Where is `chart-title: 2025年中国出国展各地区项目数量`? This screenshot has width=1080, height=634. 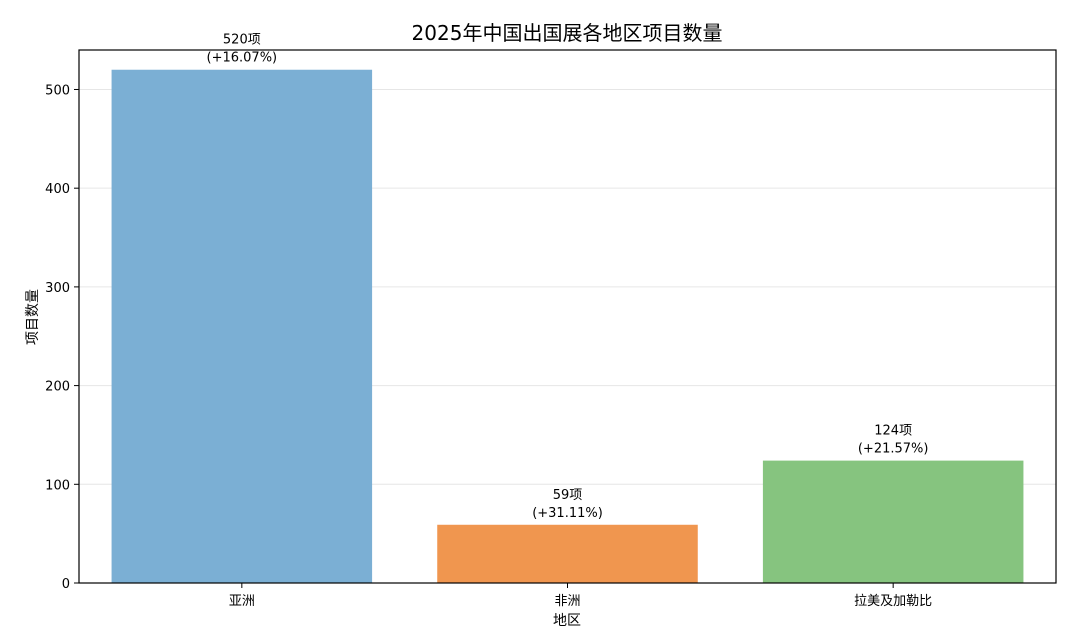 chart-title: 2025年中国出国展各地区项目数量 is located at coordinates (567, 33).